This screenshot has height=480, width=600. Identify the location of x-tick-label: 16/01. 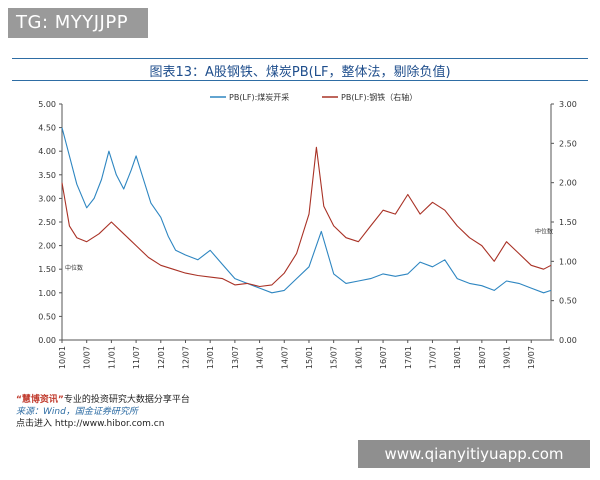
(358, 357).